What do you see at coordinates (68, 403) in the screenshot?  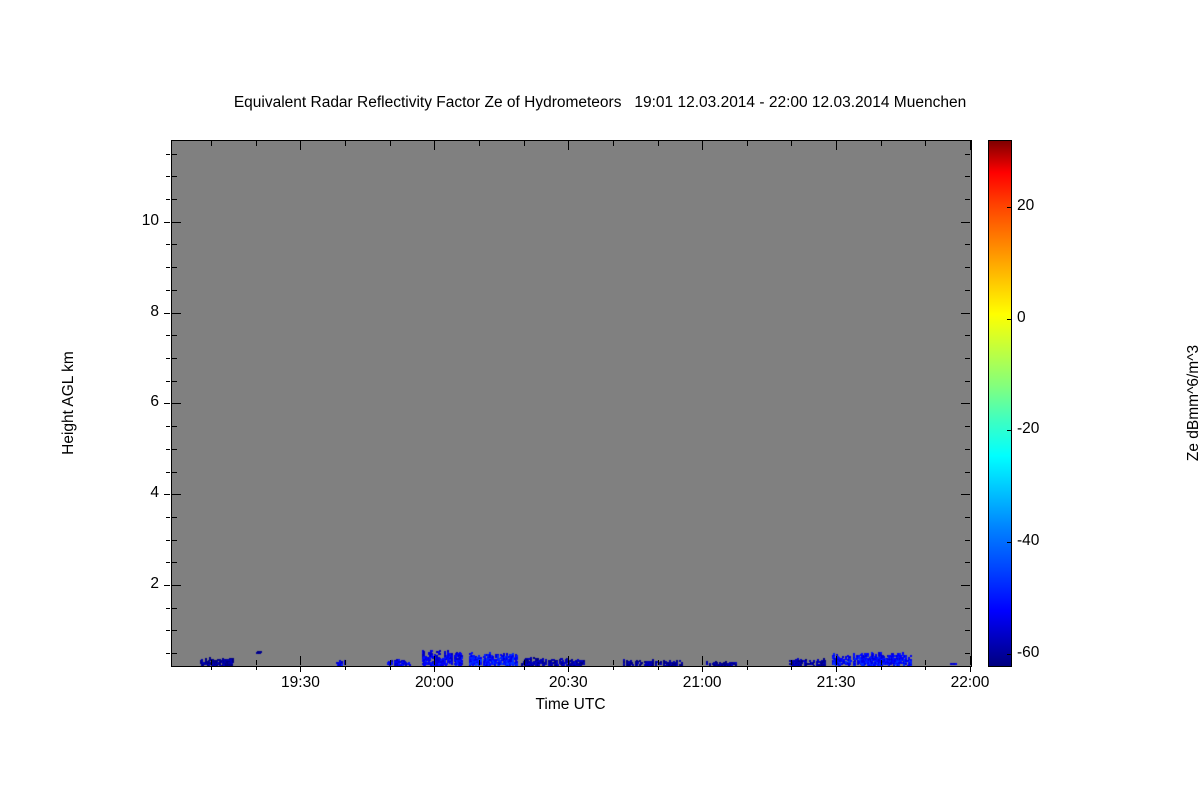 I see `y-axis-label: Height AGL km` at bounding box center [68, 403].